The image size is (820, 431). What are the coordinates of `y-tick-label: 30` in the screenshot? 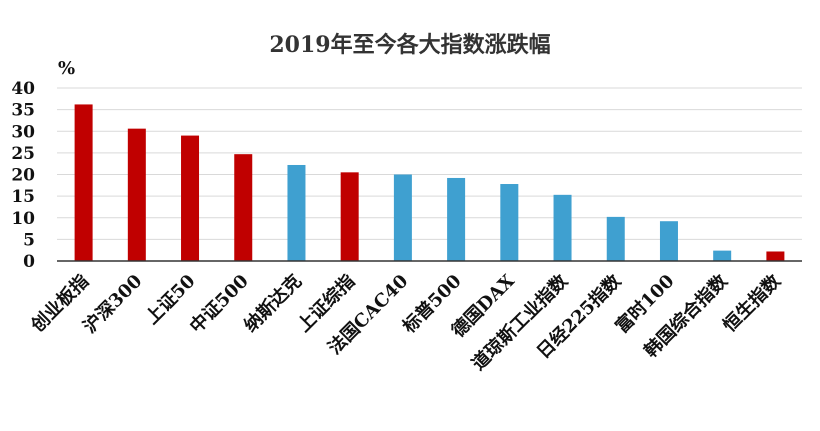 It's located at (23, 132).